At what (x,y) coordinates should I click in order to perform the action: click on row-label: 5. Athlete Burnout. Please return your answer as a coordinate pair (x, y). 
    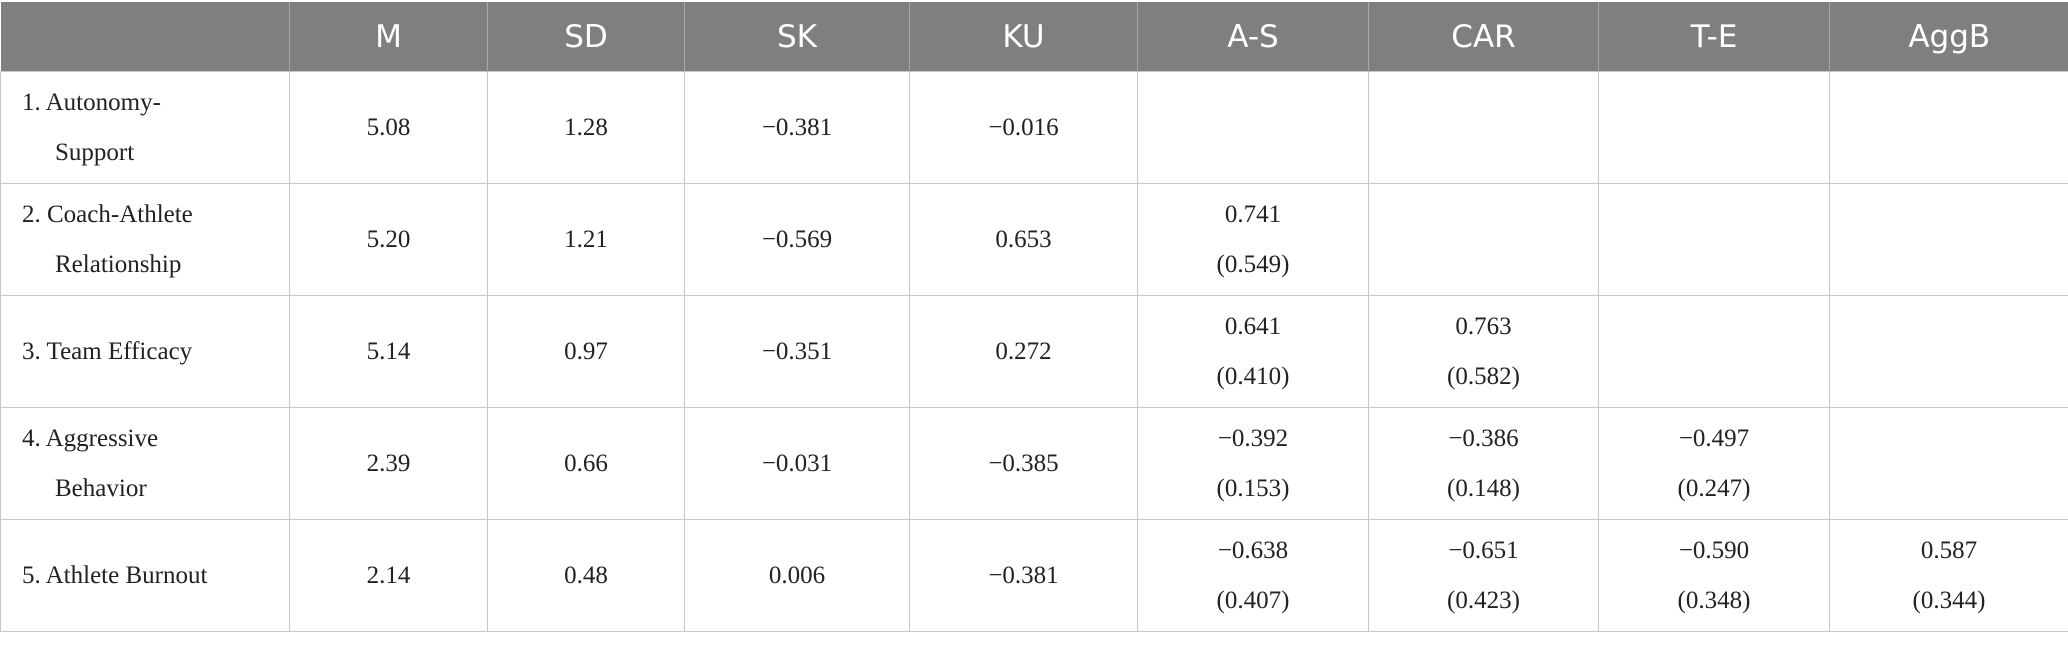
    Looking at the image, I should click on (145, 575).